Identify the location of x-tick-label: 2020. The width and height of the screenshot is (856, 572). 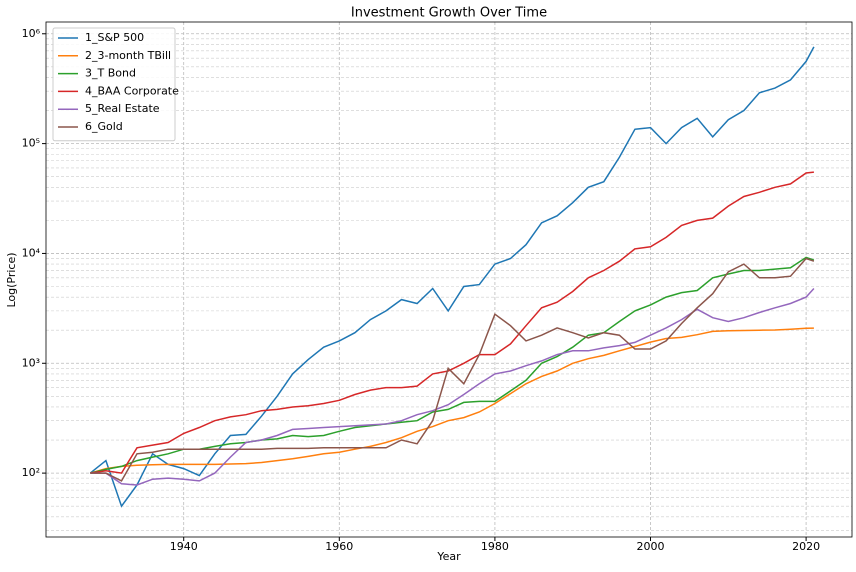
(806, 546).